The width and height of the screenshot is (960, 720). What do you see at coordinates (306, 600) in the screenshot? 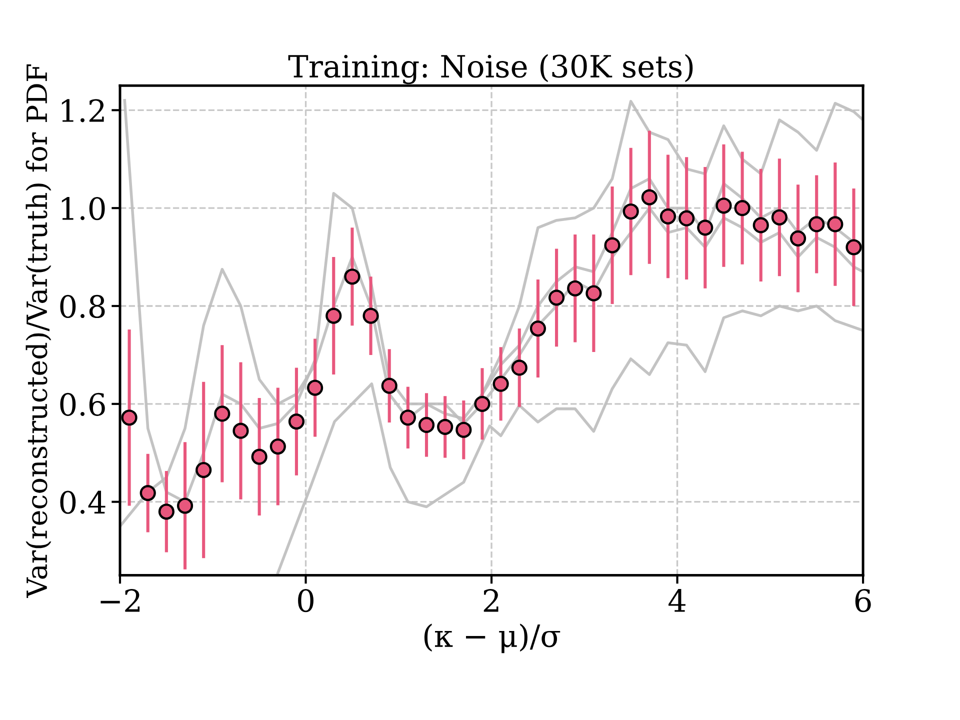
I see `x-tick-label: 0` at bounding box center [306, 600].